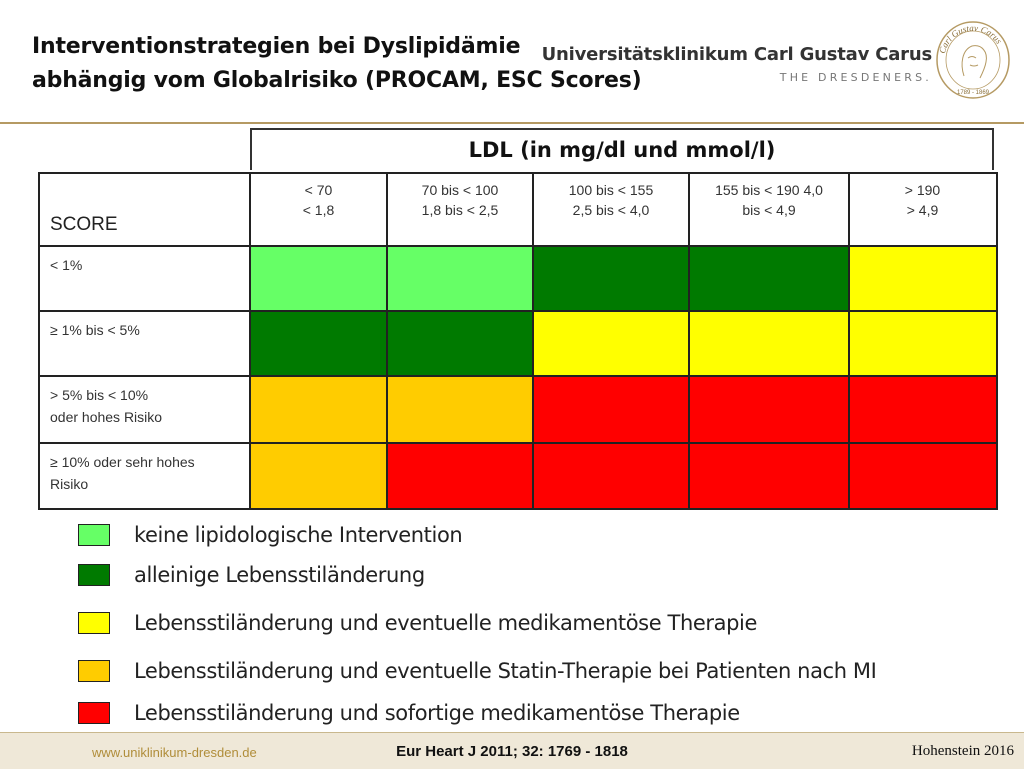  I want to click on legend-item: alleinige Lebensstiländerung, so click(528, 575).